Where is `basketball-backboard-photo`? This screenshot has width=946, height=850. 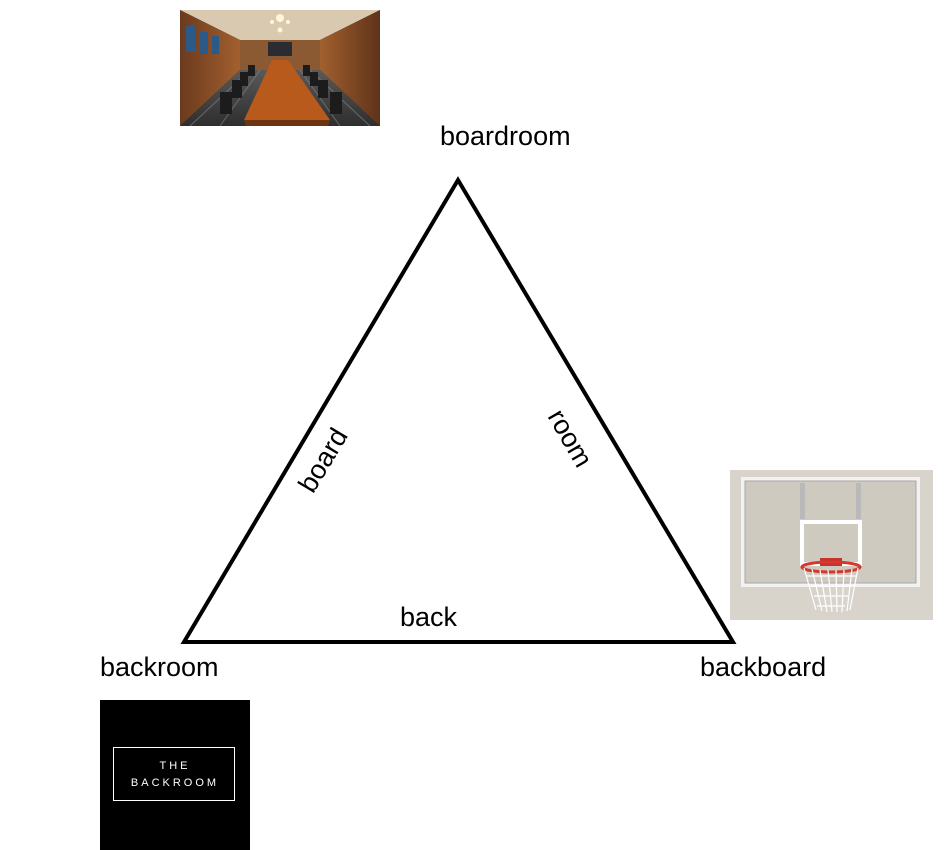
basketball-backboard-photo is located at coordinates (831, 545).